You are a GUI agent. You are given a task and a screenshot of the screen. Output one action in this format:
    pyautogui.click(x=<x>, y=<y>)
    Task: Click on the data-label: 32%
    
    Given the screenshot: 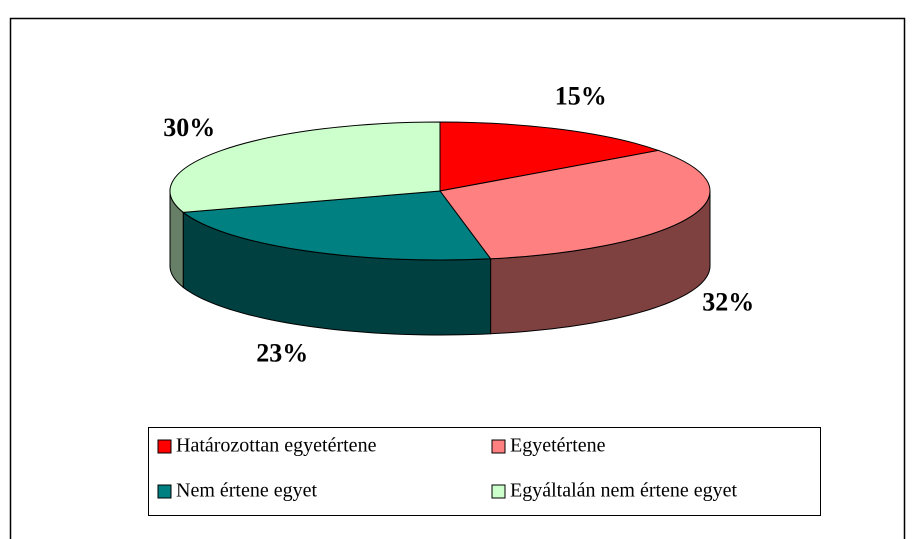 What is the action you would take?
    pyautogui.click(x=728, y=301)
    